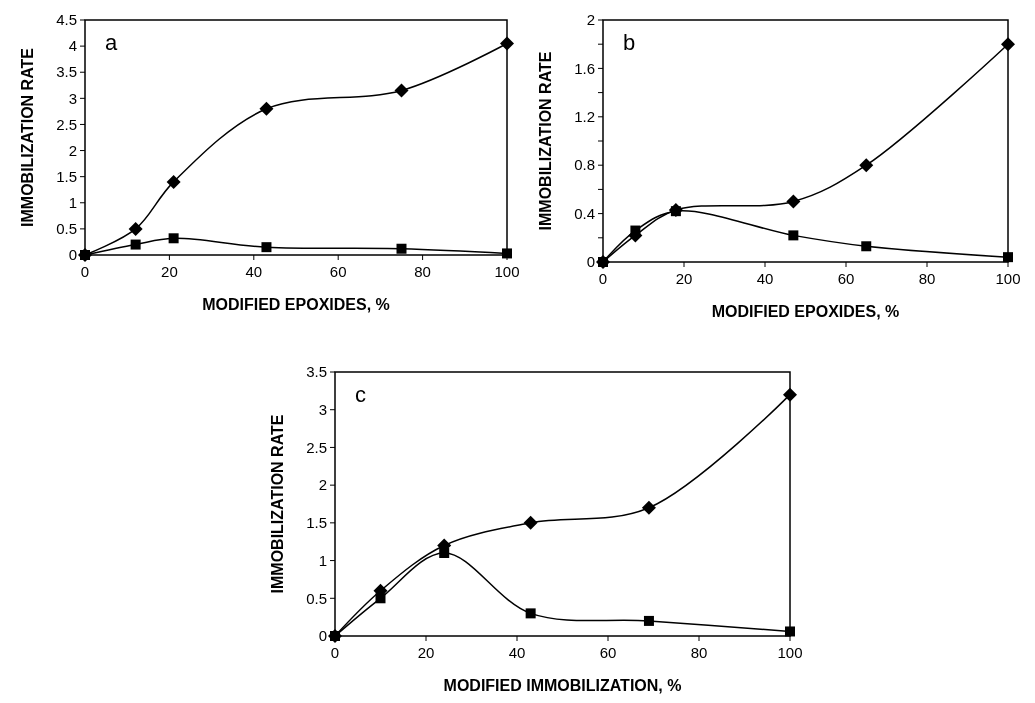  What do you see at coordinates (584, 68) in the screenshot?
I see `y-tick-label: 1.6` at bounding box center [584, 68].